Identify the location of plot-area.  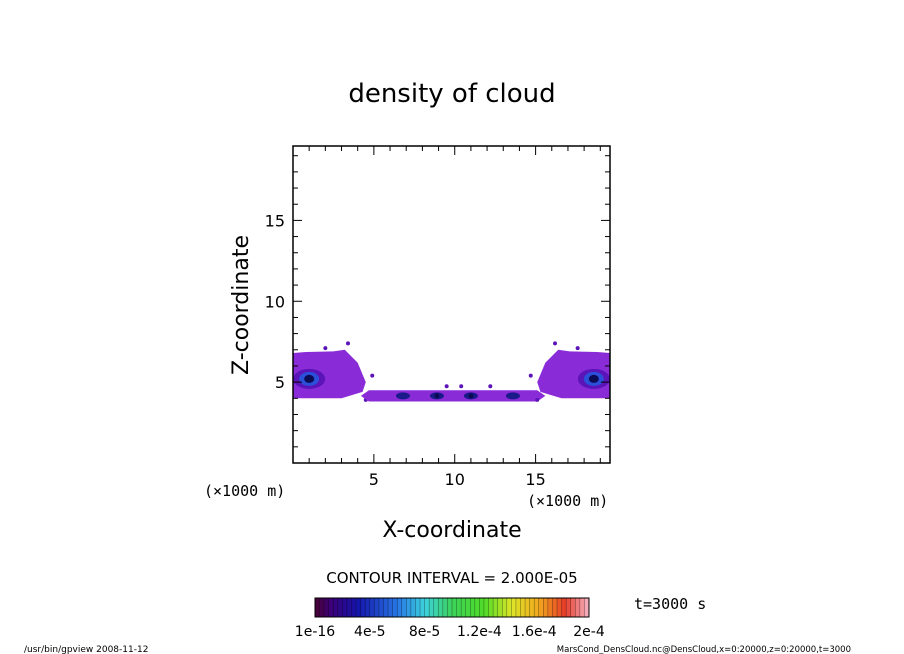
(451, 371).